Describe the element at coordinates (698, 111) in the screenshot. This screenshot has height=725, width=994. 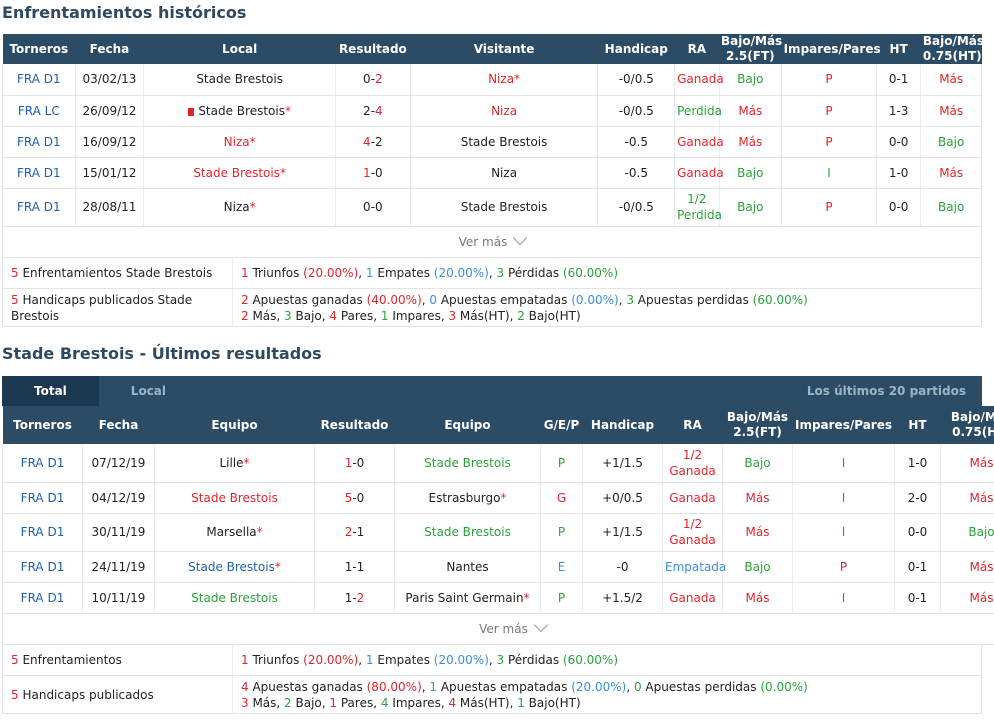
I see `table-cell: Perdida` at that location.